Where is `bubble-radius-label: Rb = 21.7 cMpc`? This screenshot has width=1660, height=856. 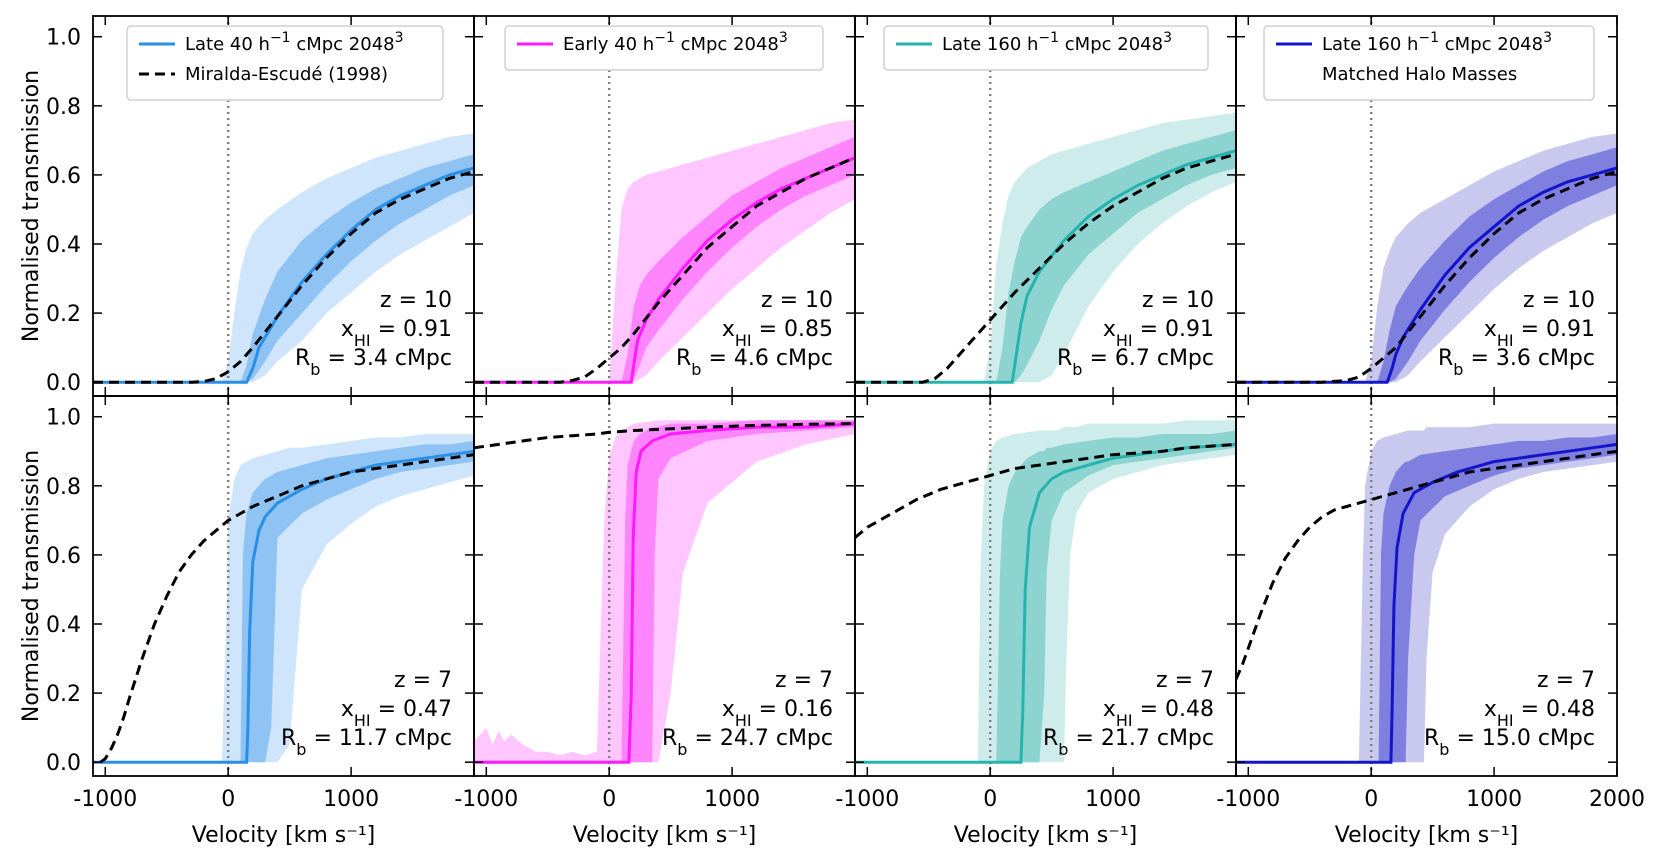 bubble-radius-label: Rb = 21.7 cMpc is located at coordinates (1128, 742).